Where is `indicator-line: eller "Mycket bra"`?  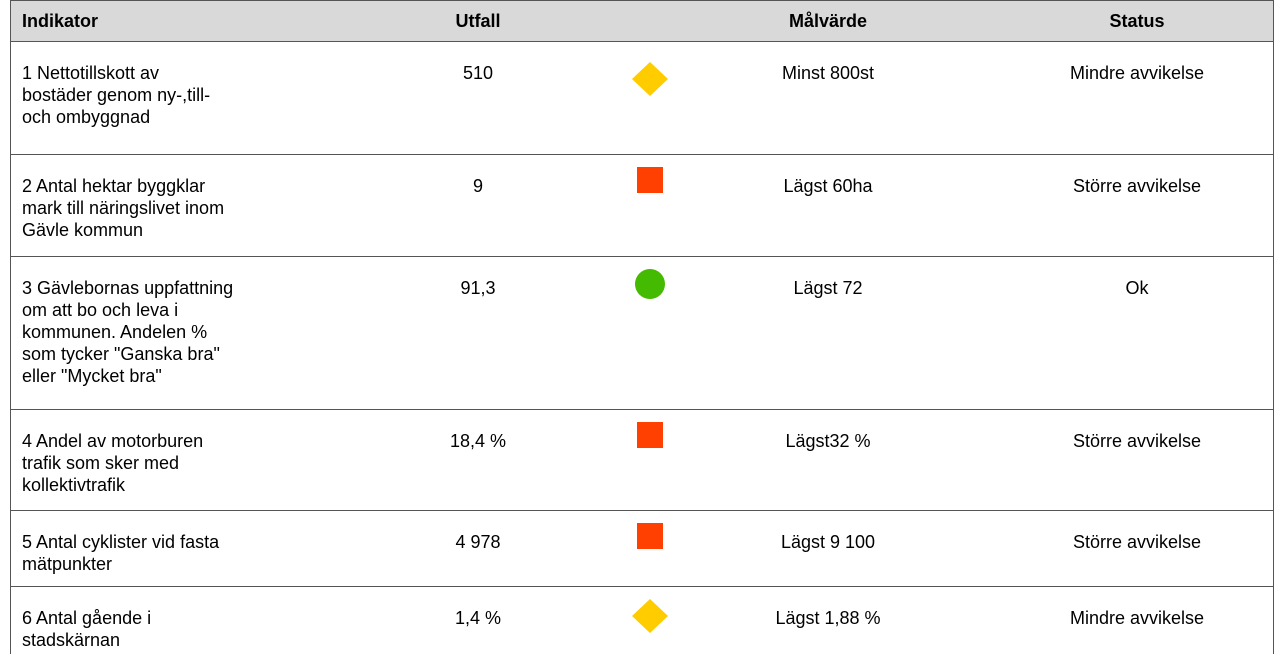 indicator-line: eller "Mycket bra" is located at coordinates (92, 376).